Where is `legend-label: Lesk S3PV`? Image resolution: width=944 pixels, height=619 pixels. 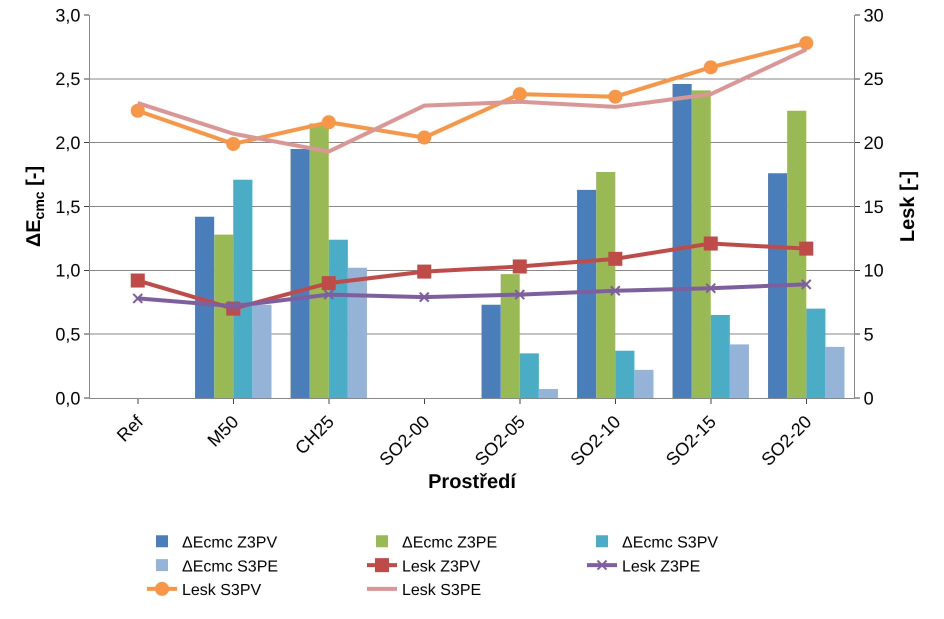 legend-label: Lesk S3PV is located at coordinates (222, 591).